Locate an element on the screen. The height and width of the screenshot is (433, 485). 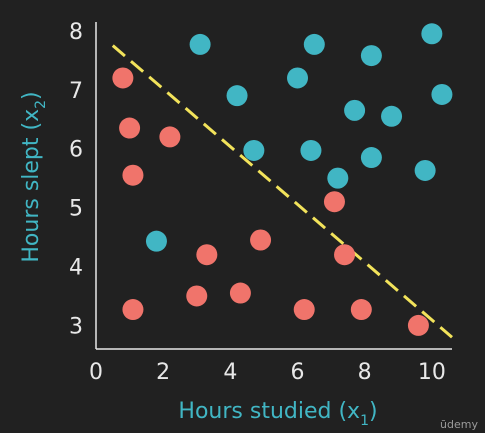
x-tick-labels: 0 2 4 6 8 10 is located at coordinates (267, 372).